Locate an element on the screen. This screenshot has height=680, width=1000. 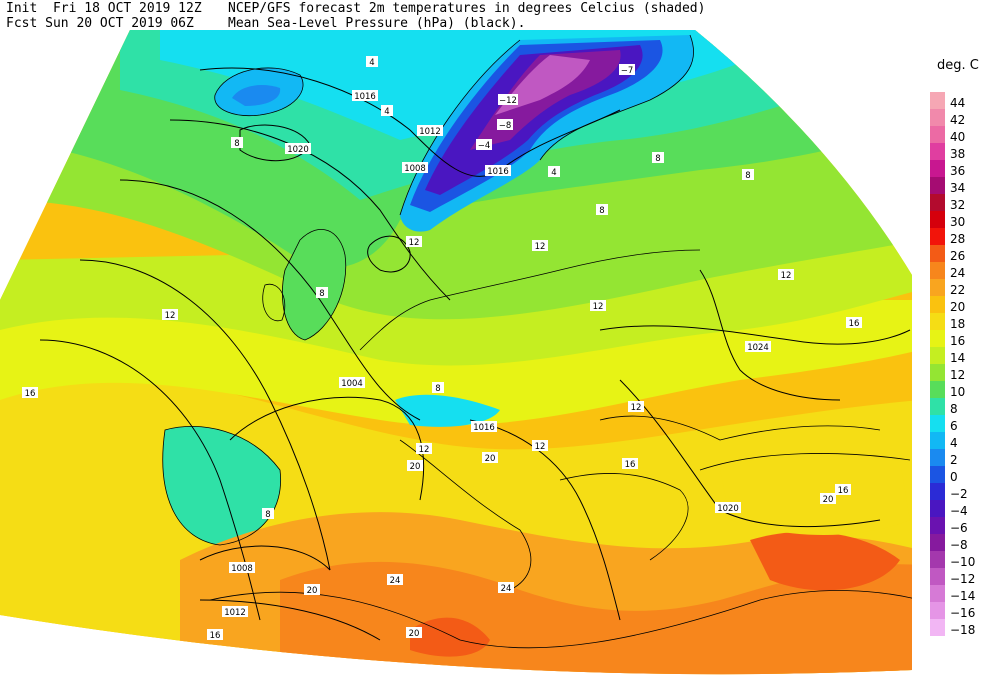
legend-label: 12 is located at coordinates (958, 375).